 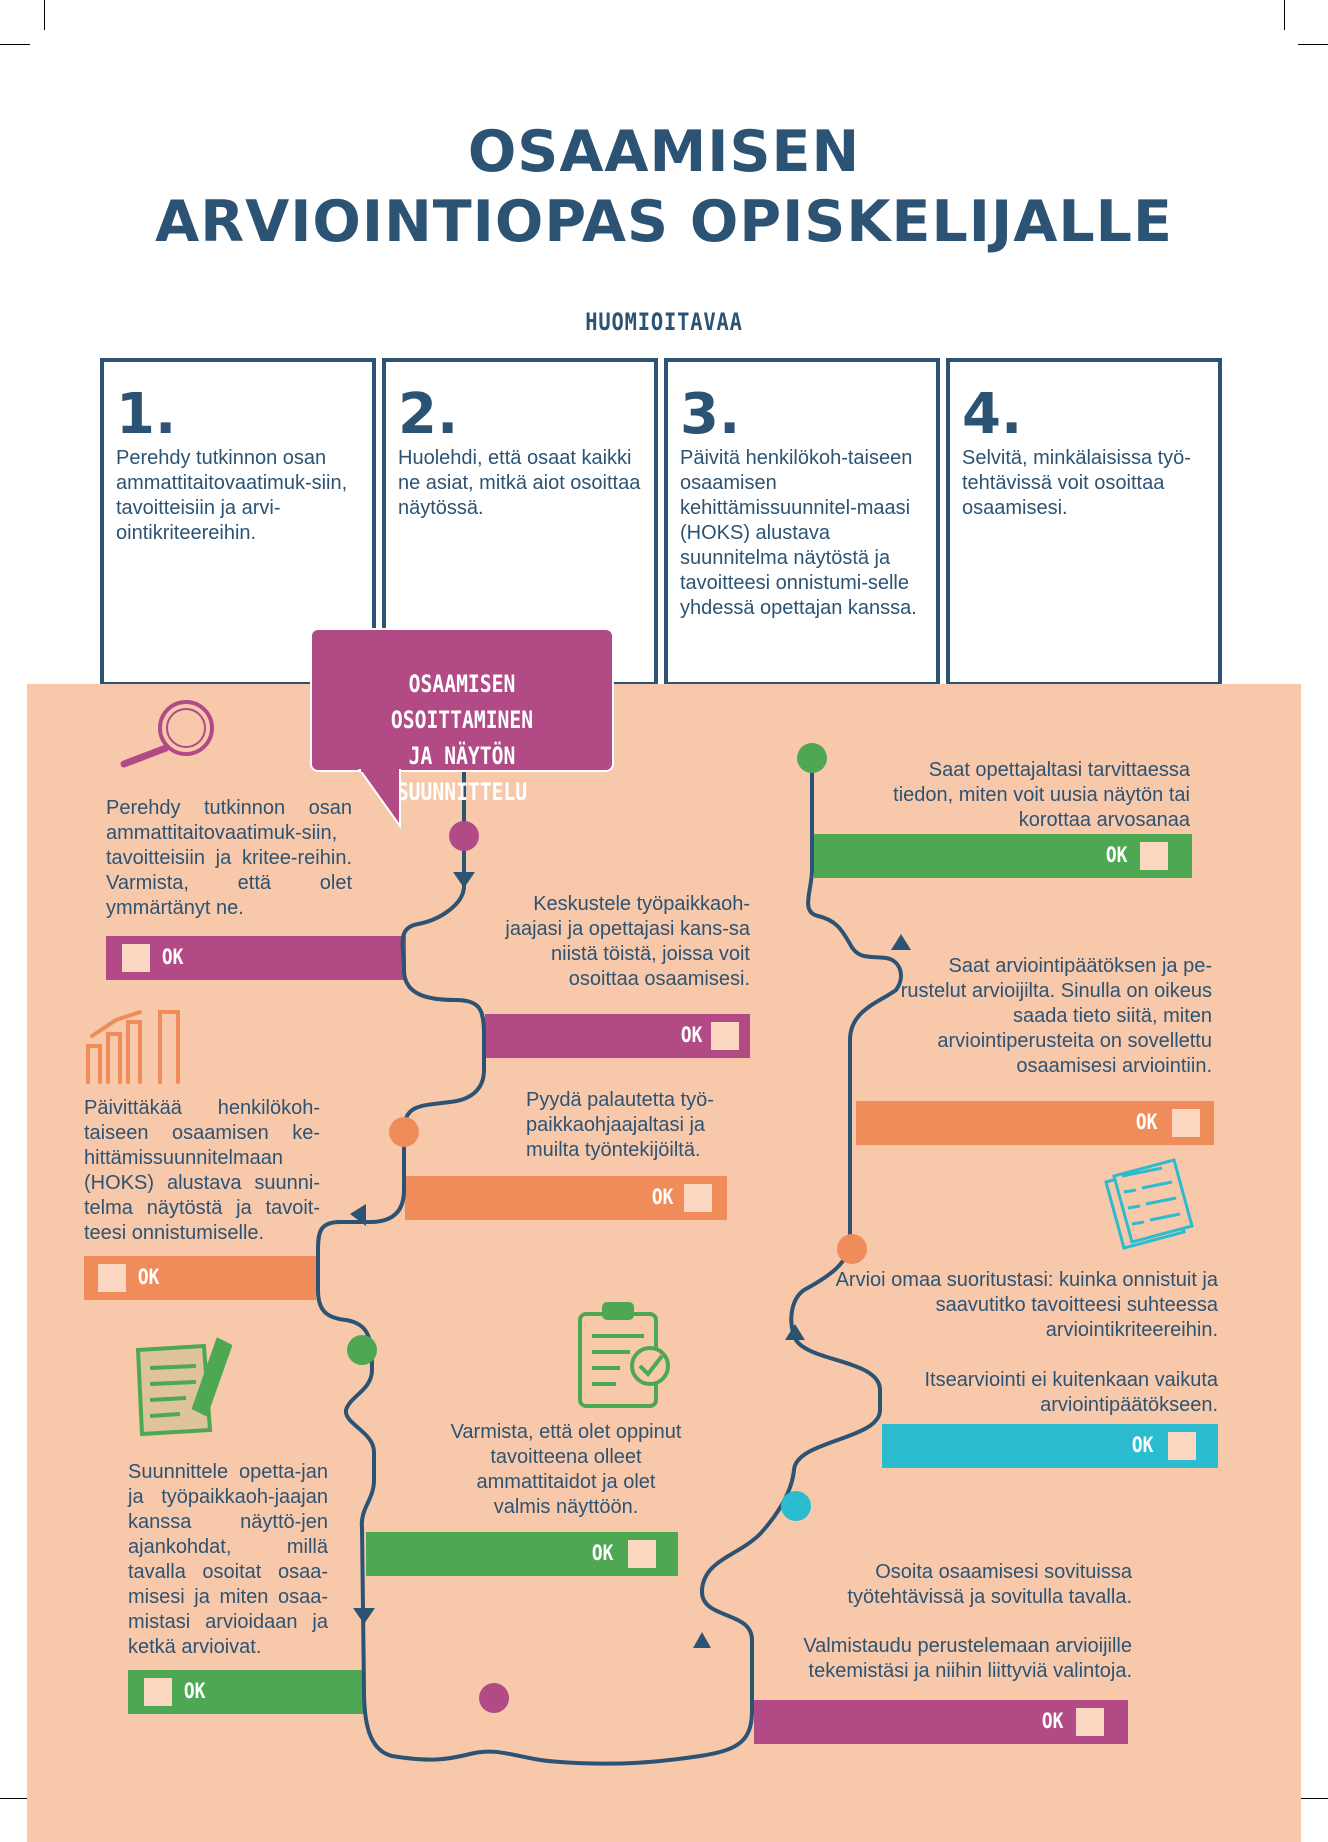 I want to click on ok-bar-step-9: OK, so click(x=1050, y=1446).